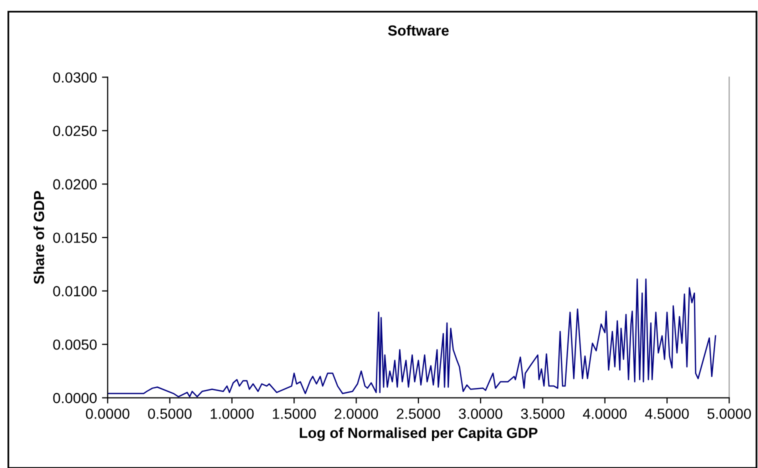 This screenshot has width=758, height=468. I want to click on x-tick-label: 4.5000, so click(667, 413).